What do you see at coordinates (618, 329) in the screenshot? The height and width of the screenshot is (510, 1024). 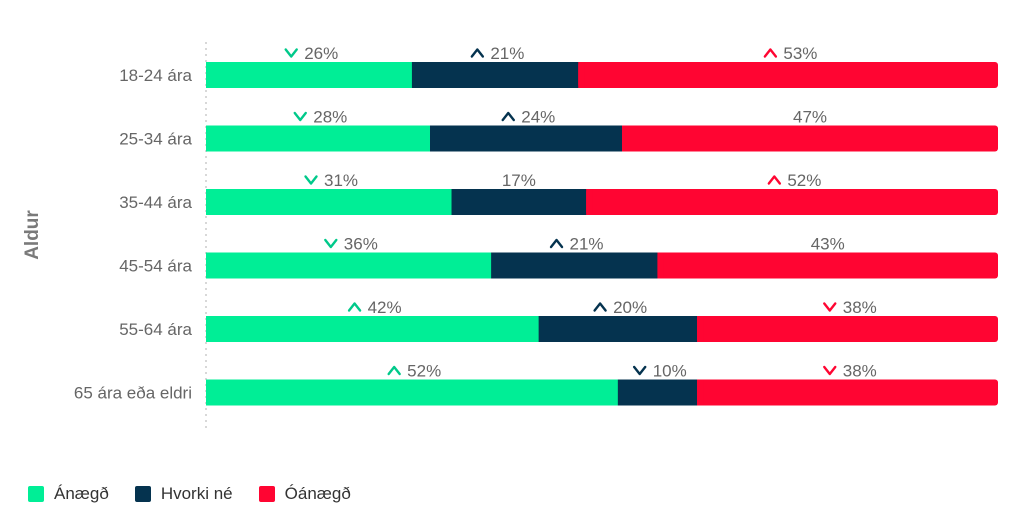 I see `bar-hvorki-ne-55-64-ara` at bounding box center [618, 329].